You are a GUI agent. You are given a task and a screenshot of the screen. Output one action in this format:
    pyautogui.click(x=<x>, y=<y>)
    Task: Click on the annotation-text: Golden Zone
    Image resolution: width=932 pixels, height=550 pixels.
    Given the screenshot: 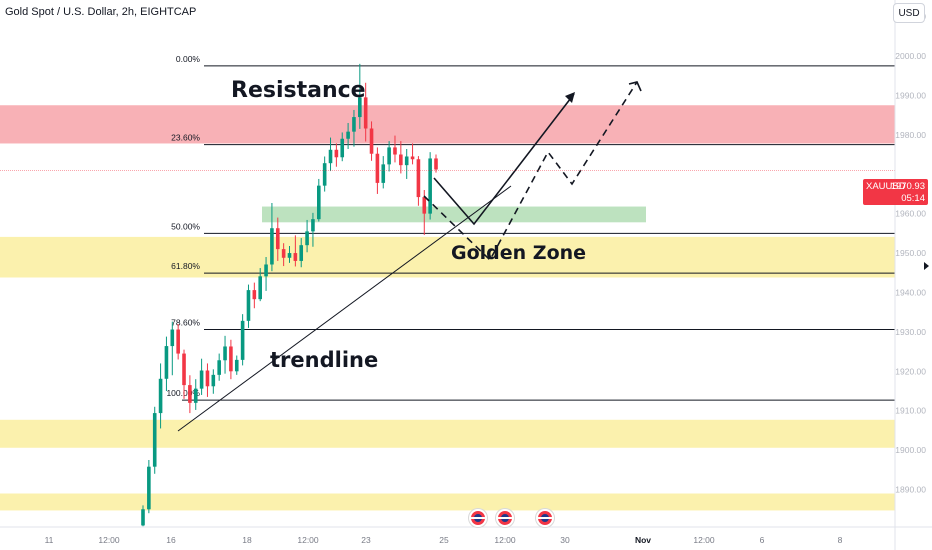 What is the action you would take?
    pyautogui.click(x=518, y=253)
    